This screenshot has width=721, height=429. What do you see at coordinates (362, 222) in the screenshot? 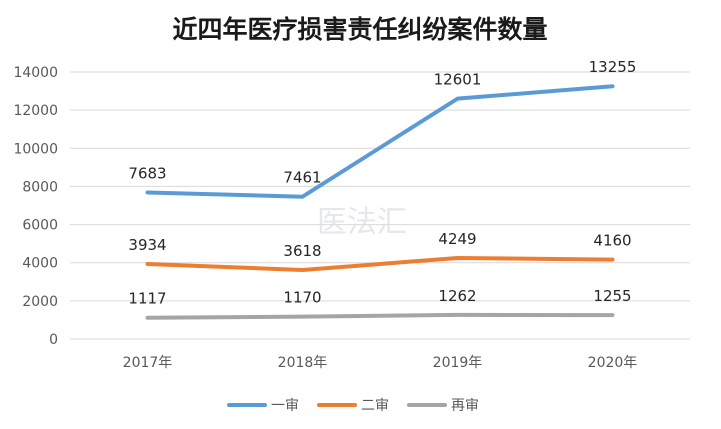
I see `watermark: 医法汇` at bounding box center [362, 222].